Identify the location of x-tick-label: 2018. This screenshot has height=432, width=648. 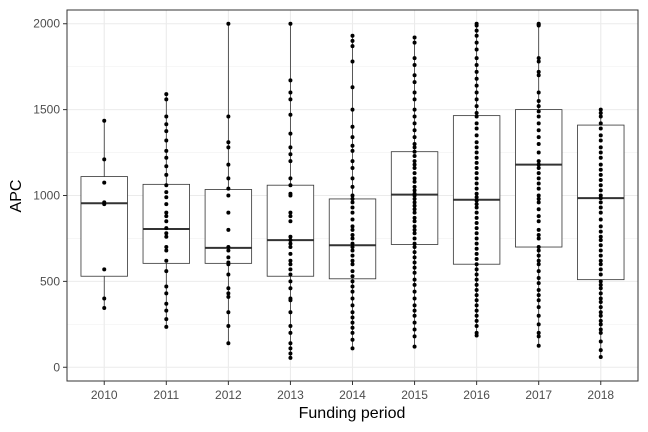
(600, 395).